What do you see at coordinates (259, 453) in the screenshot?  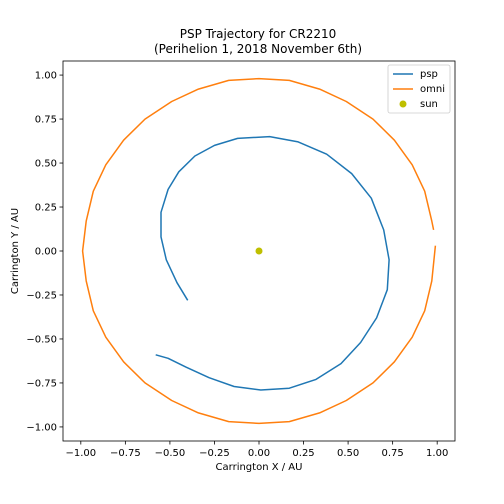 I see `x-tick-label: 0.00` at bounding box center [259, 453].